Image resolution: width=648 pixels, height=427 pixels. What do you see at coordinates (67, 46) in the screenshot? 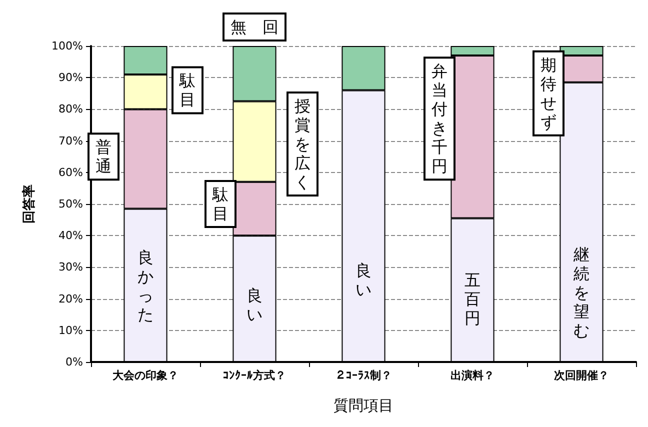
I see `y-tick-label: 100%` at bounding box center [67, 46].